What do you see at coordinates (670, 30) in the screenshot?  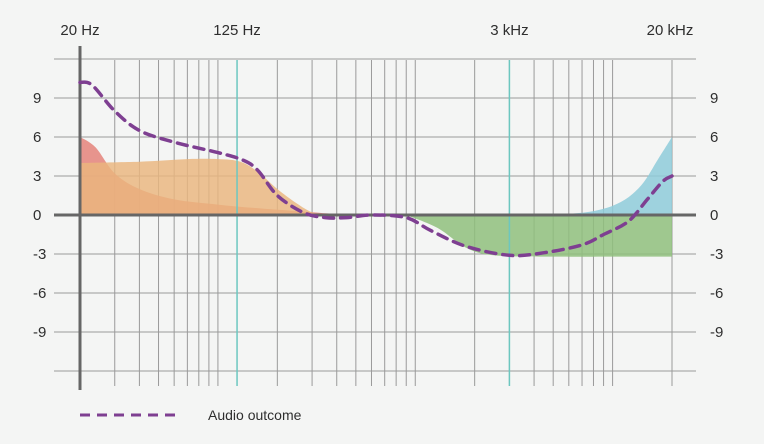 I see `x-tick-label: 20 kHz` at bounding box center [670, 30].